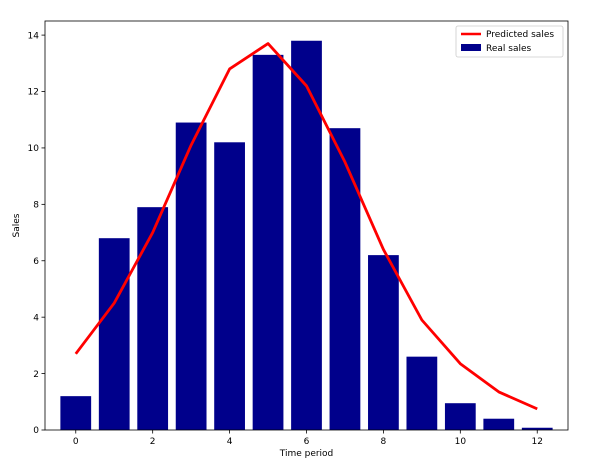 This screenshot has width=602, height=472. I want to click on y-tick-label-10: 10, so click(34, 149).